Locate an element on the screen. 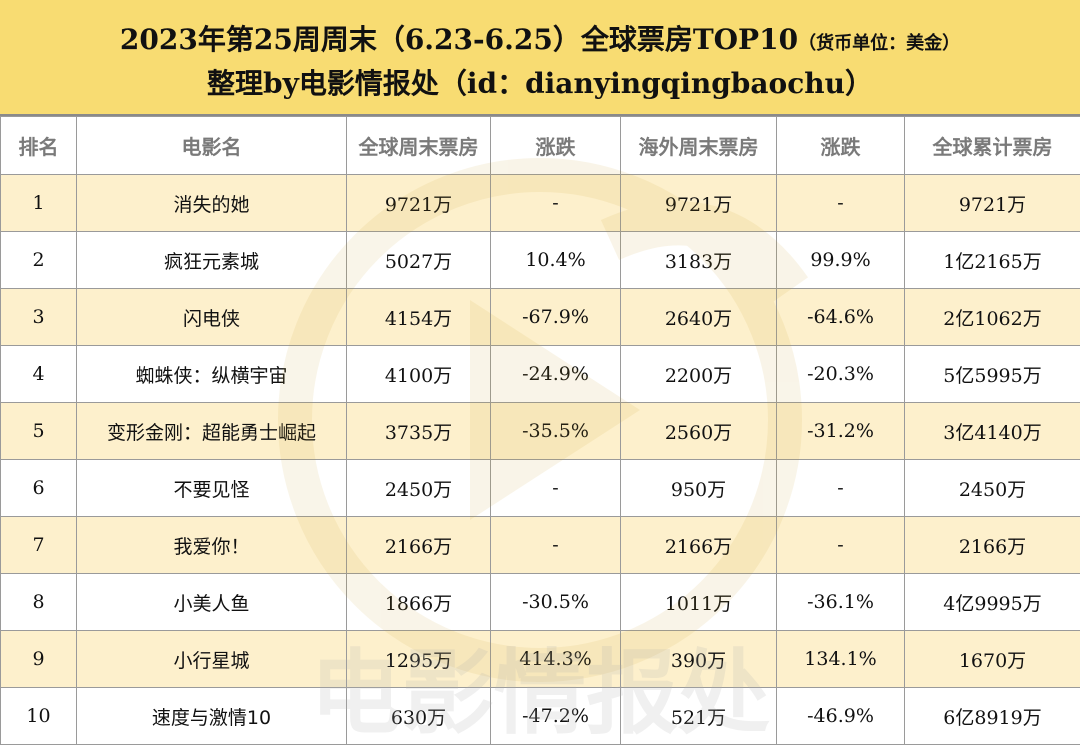 The width and height of the screenshot is (1080, 745). col-overseas-weekend: 海外周末票房 is located at coordinates (699, 146).